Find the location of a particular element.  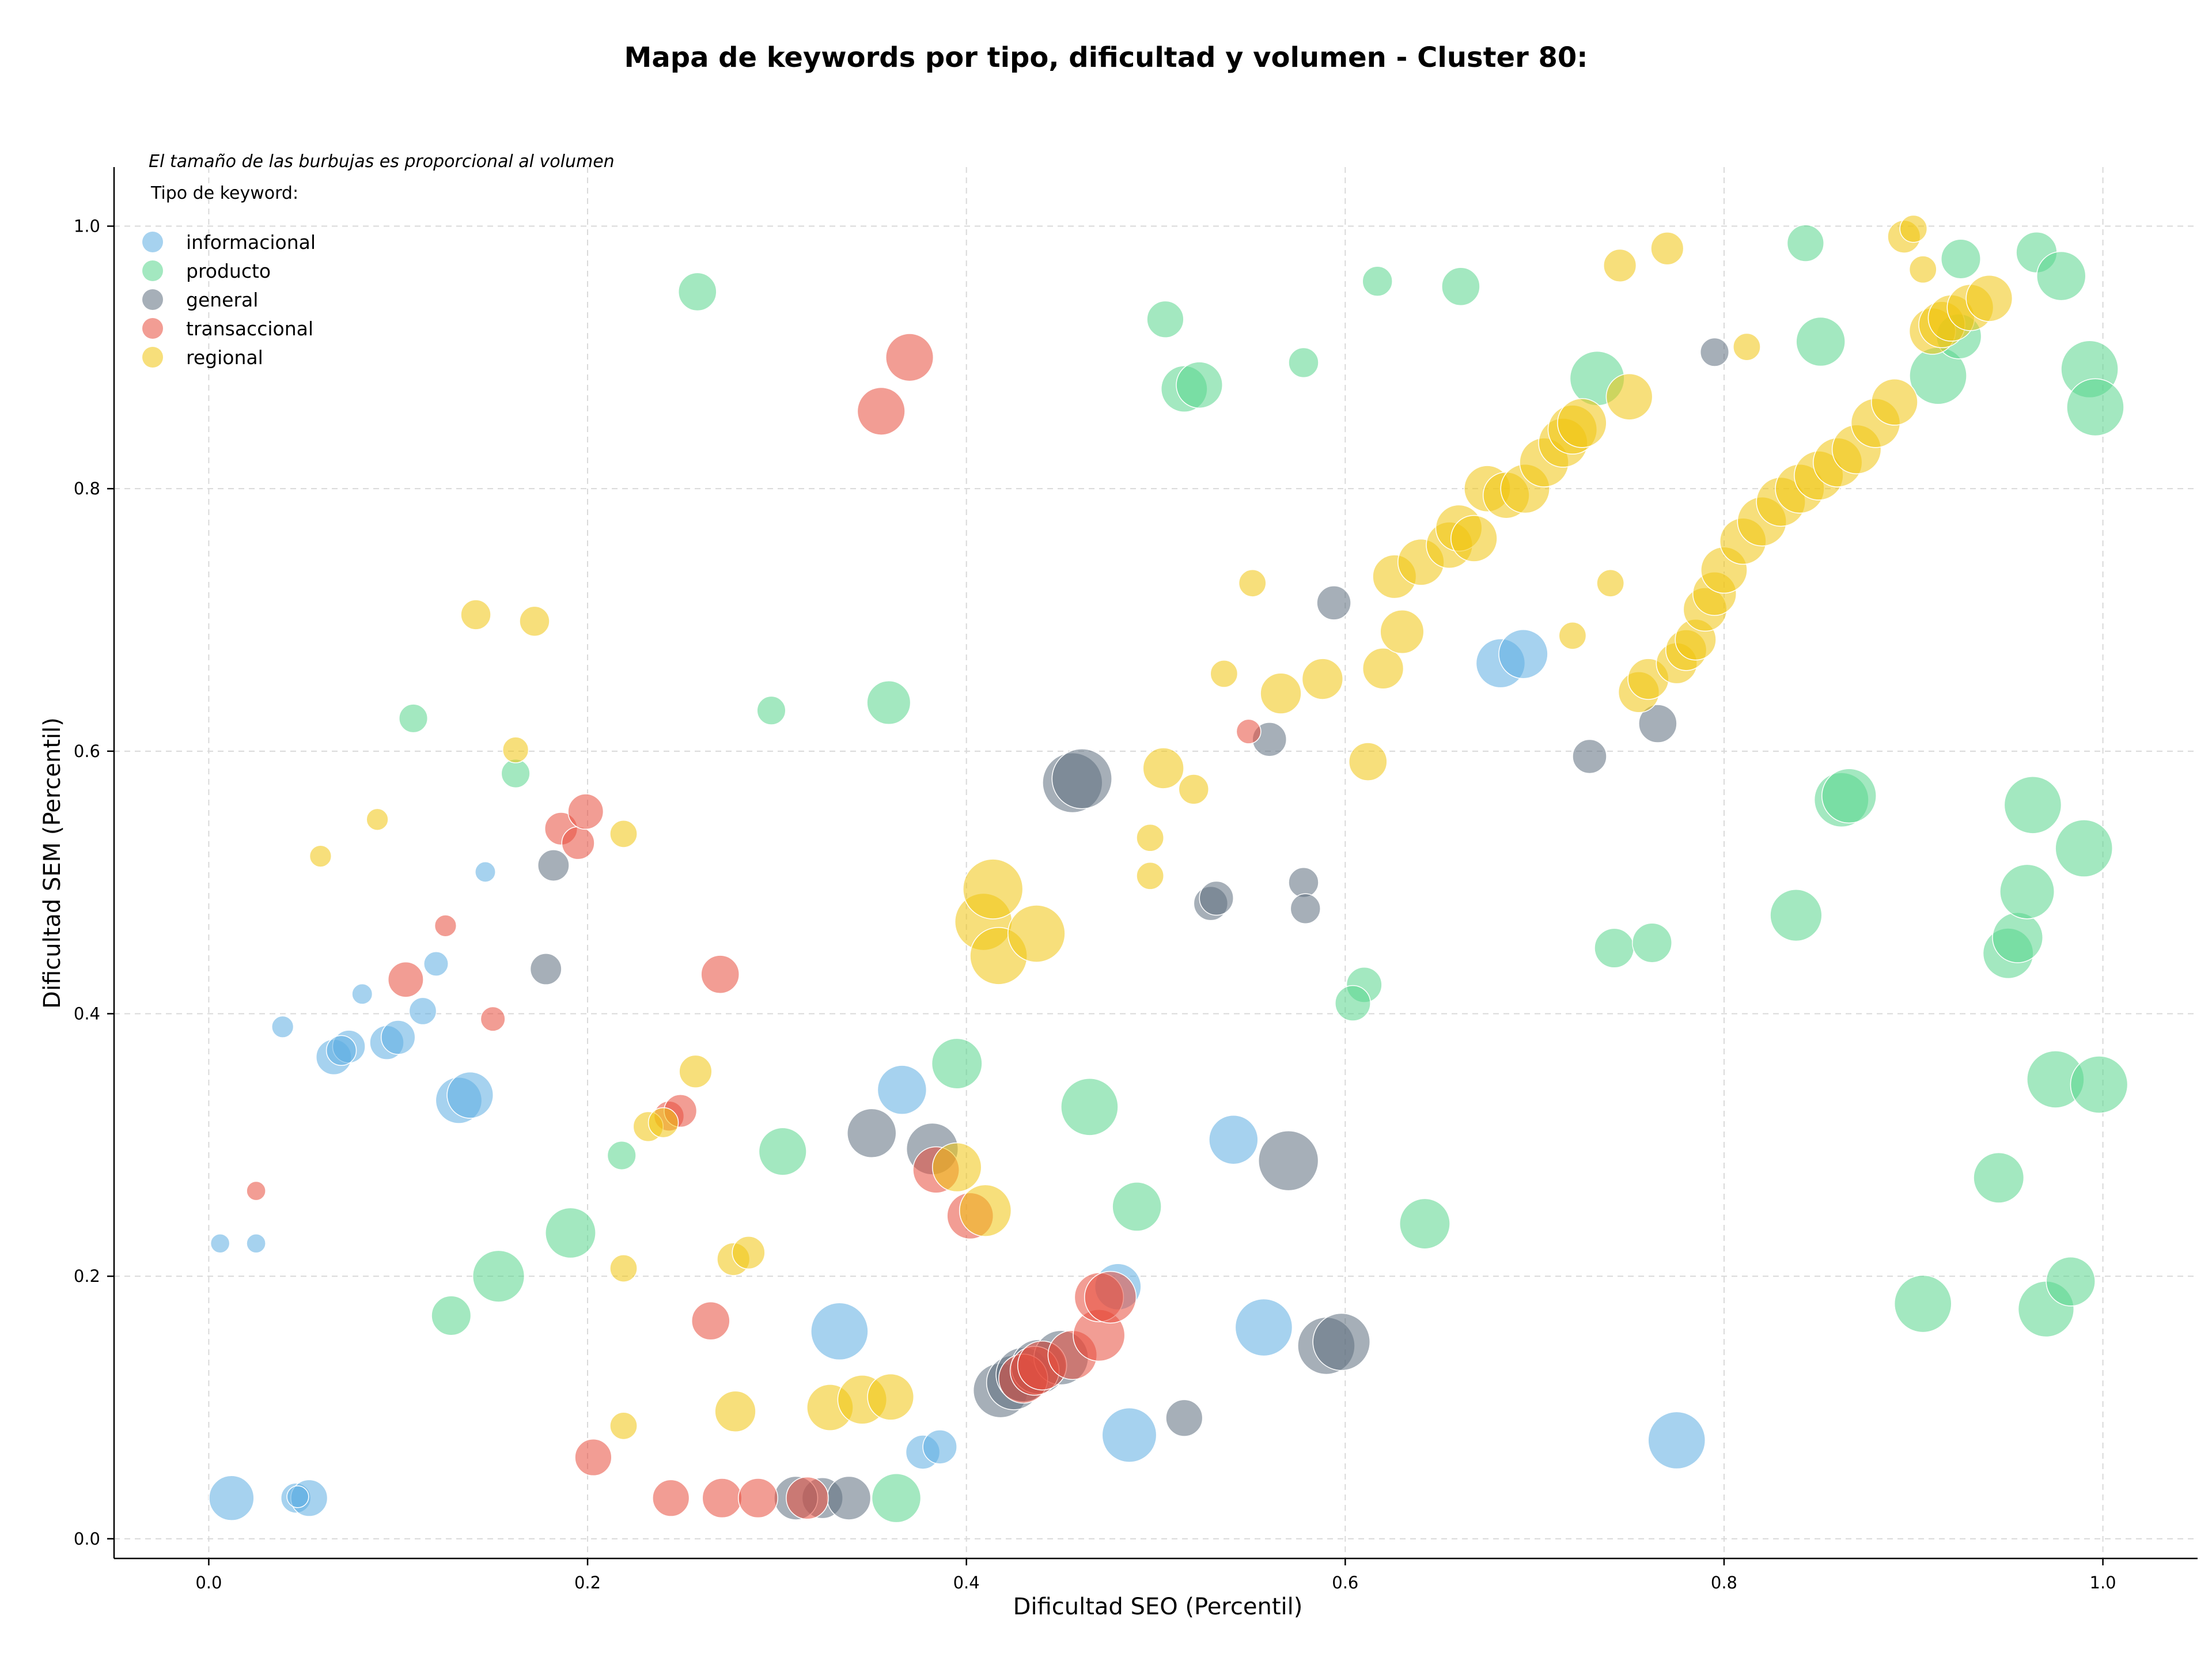

general-legend-label: general is located at coordinates (222, 300).